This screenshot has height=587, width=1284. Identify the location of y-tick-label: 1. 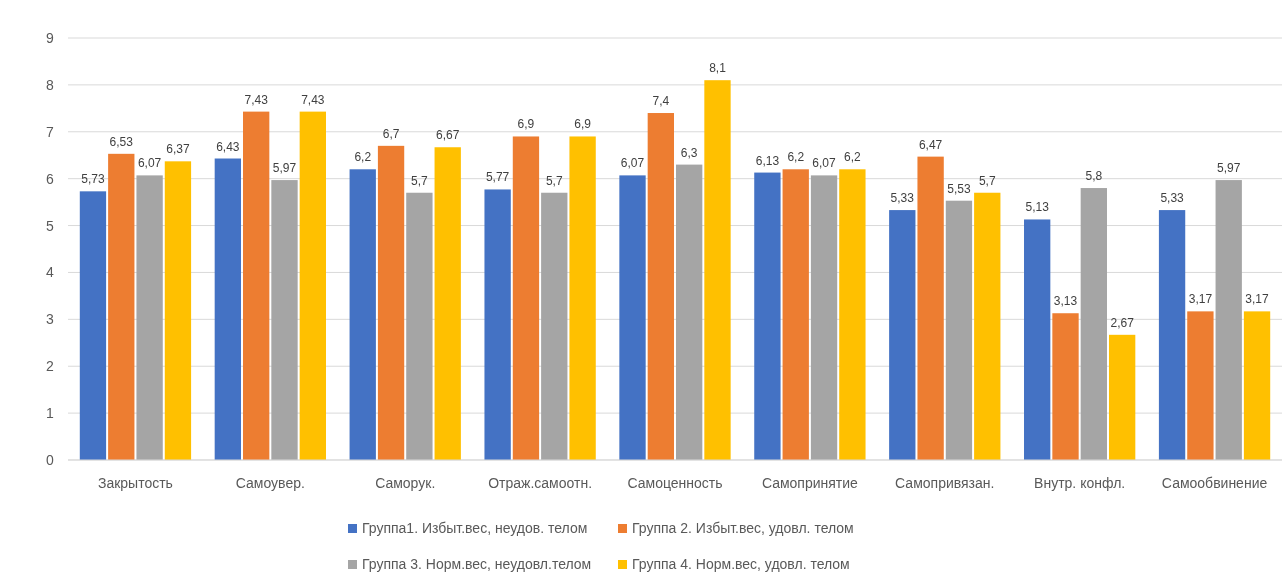
(50, 413).